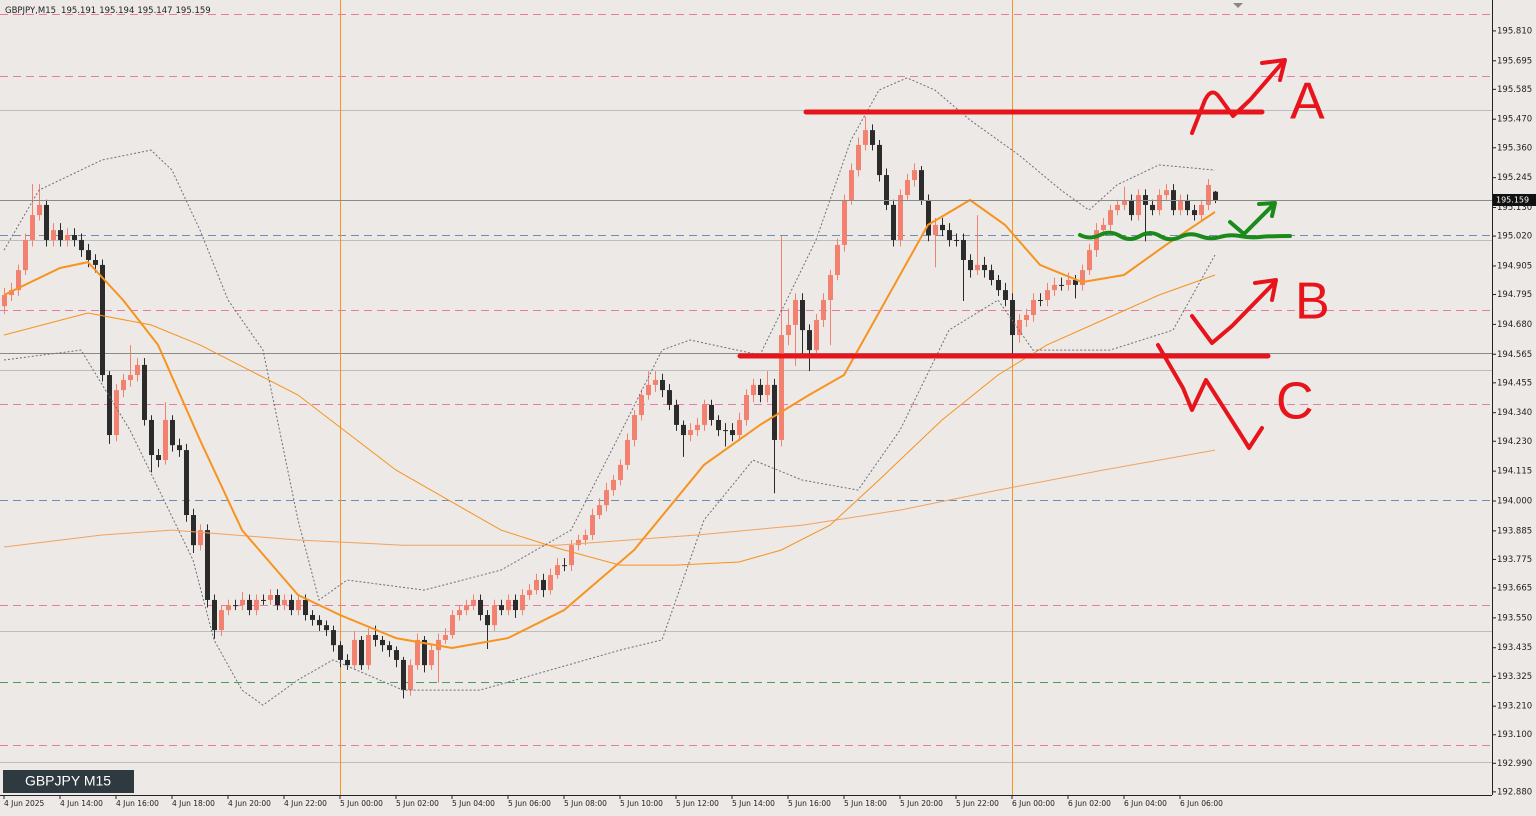  Describe the element at coordinates (1514, 413) in the screenshot. I see `y-tick-label: 194.340` at that location.